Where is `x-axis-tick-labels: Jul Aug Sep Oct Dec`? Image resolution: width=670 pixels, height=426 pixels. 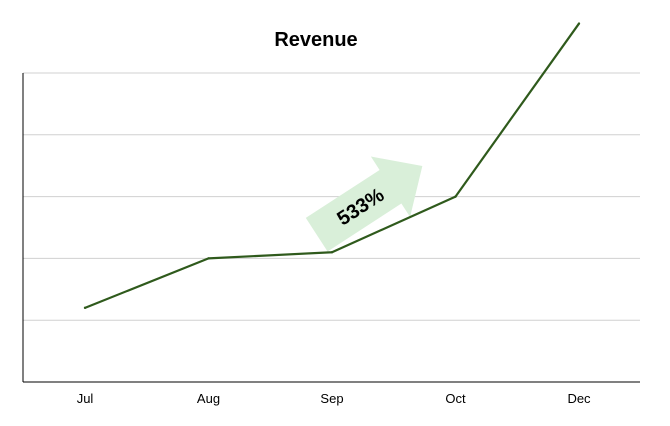
x-axis-tick-labels: Jul Aug Sep Oct Dec is located at coordinates (334, 398).